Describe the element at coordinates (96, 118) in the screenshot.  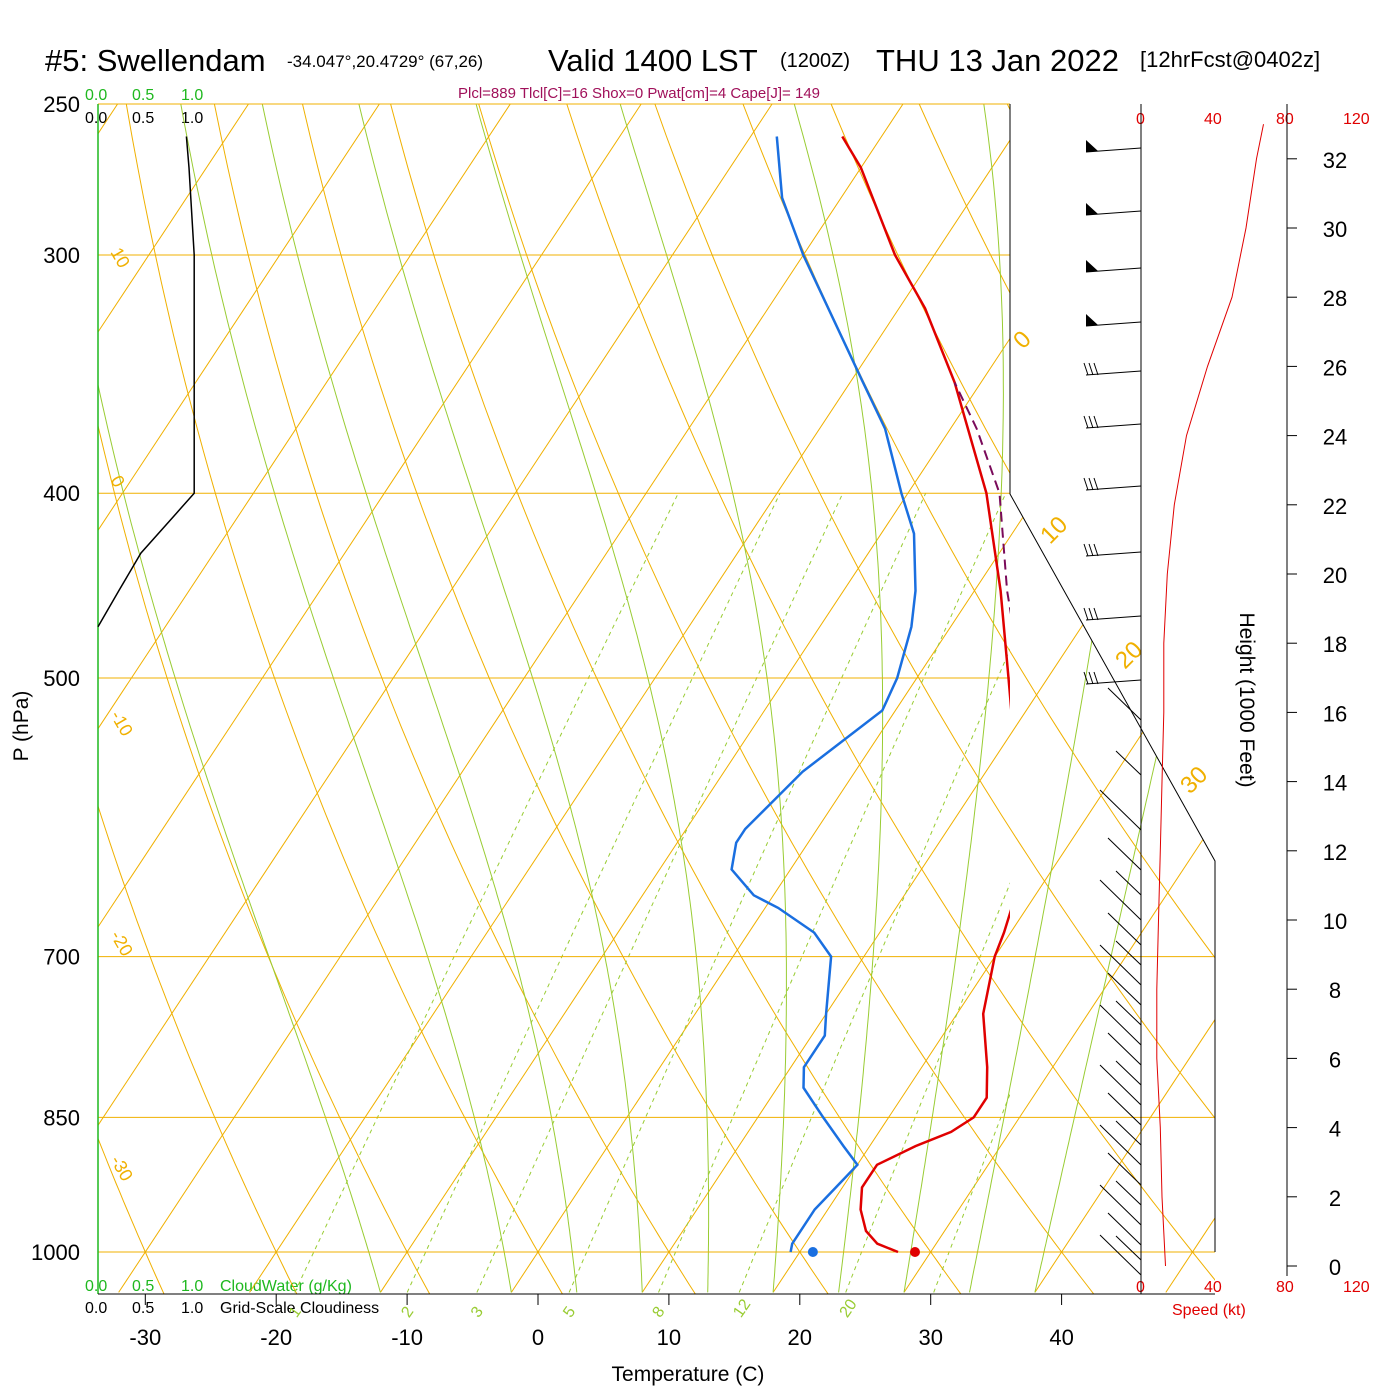
I see `cloudiness-tick-top-0: 0.0` at that location.